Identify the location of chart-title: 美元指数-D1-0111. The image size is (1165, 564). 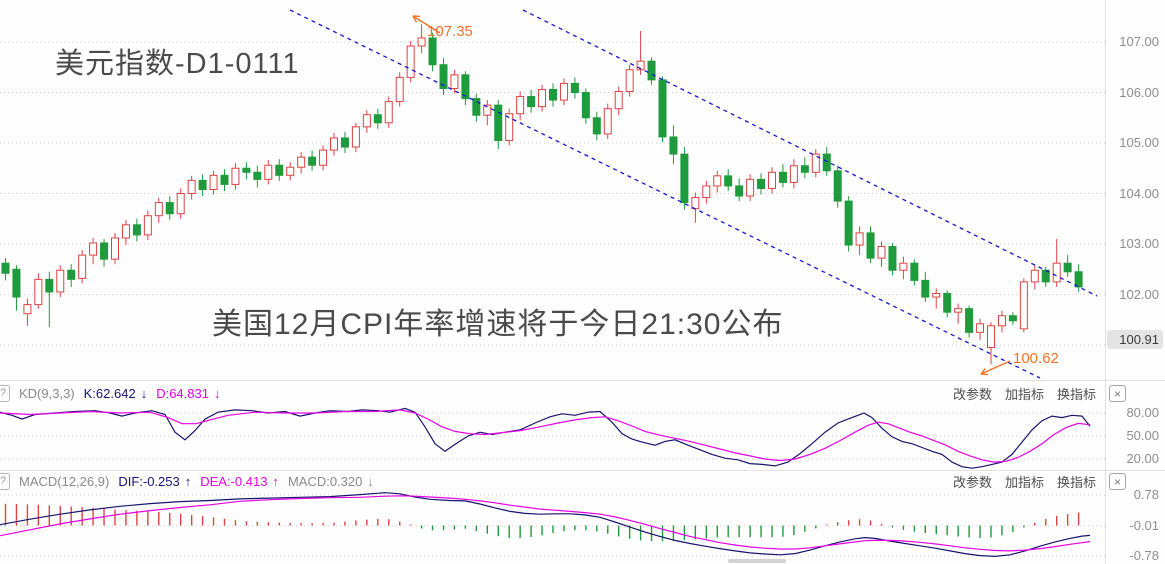
(177, 64).